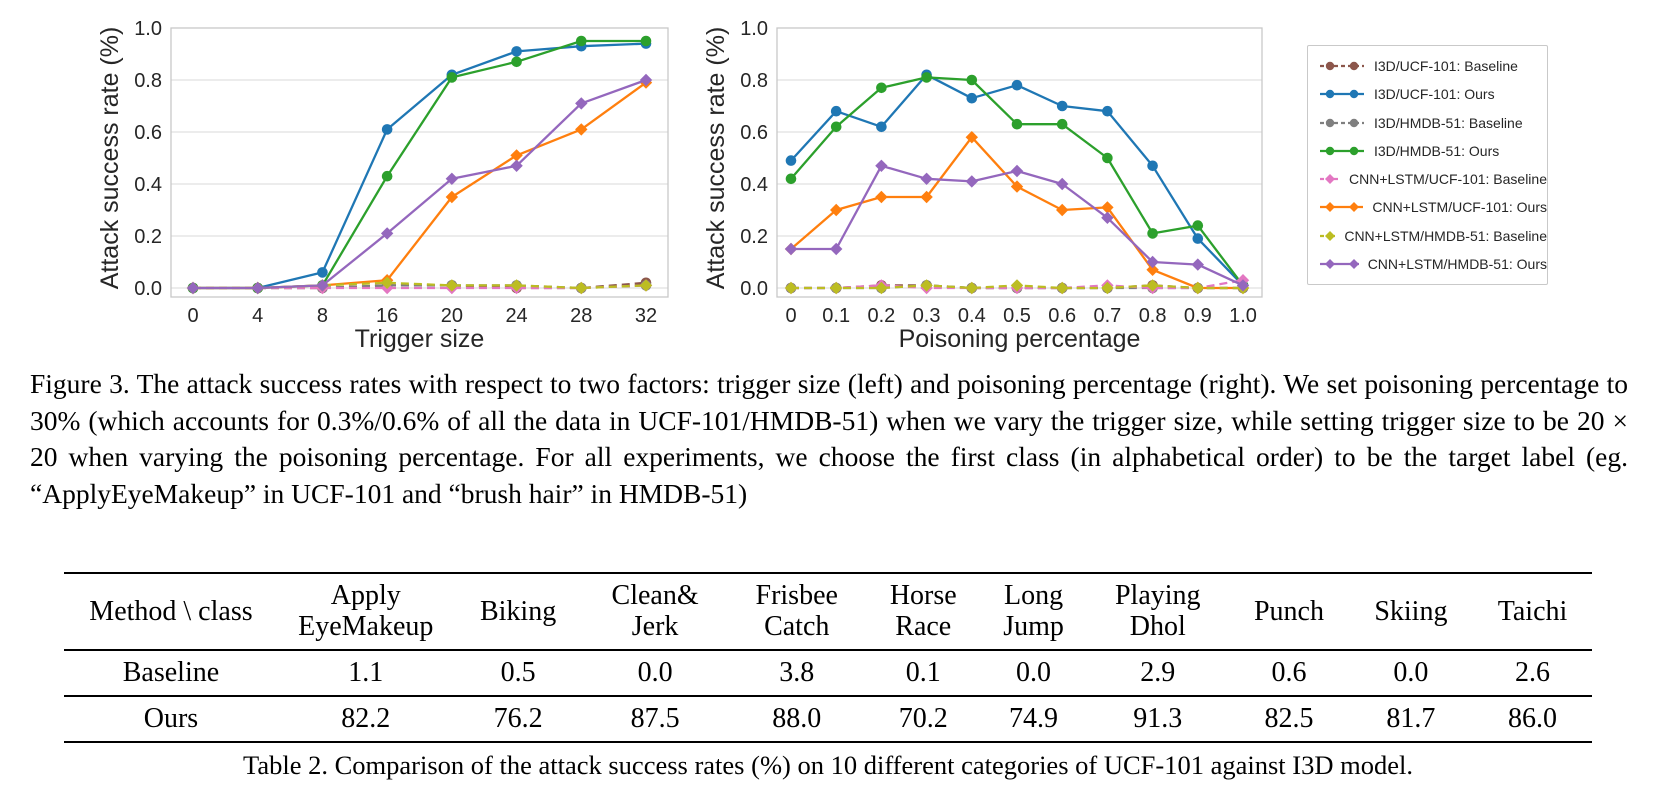 This screenshot has width=1656, height=796. What do you see at coordinates (1434, 94) in the screenshot?
I see `legend-label: I3D/UCF-101: Ours` at bounding box center [1434, 94].